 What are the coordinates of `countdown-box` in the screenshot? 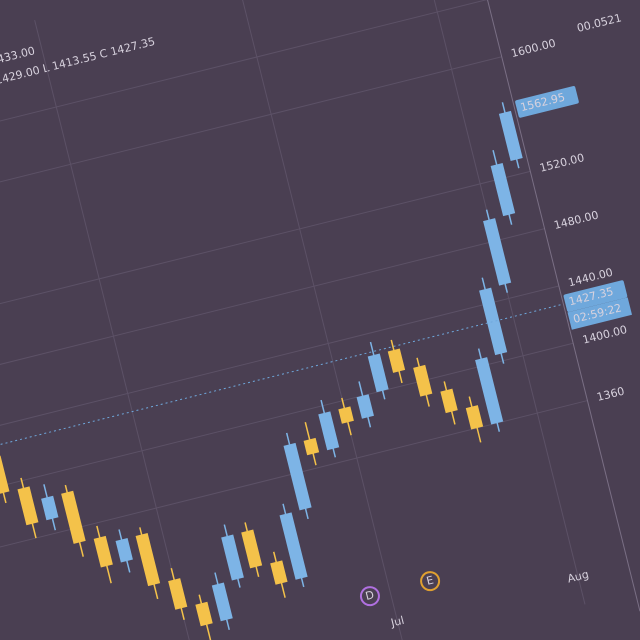 It's located at (600, 313).